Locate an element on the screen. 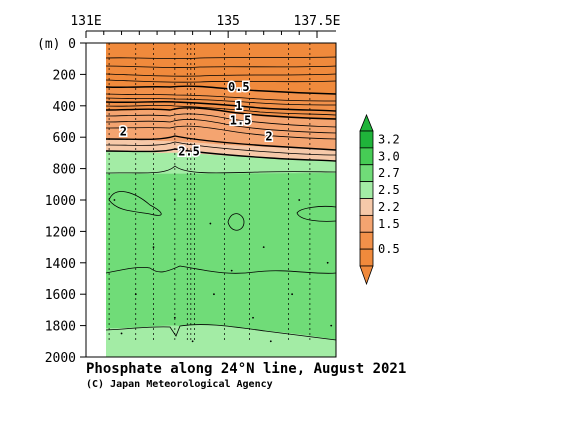  layer-1.5-2.2 is located at coordinates (221, 128).